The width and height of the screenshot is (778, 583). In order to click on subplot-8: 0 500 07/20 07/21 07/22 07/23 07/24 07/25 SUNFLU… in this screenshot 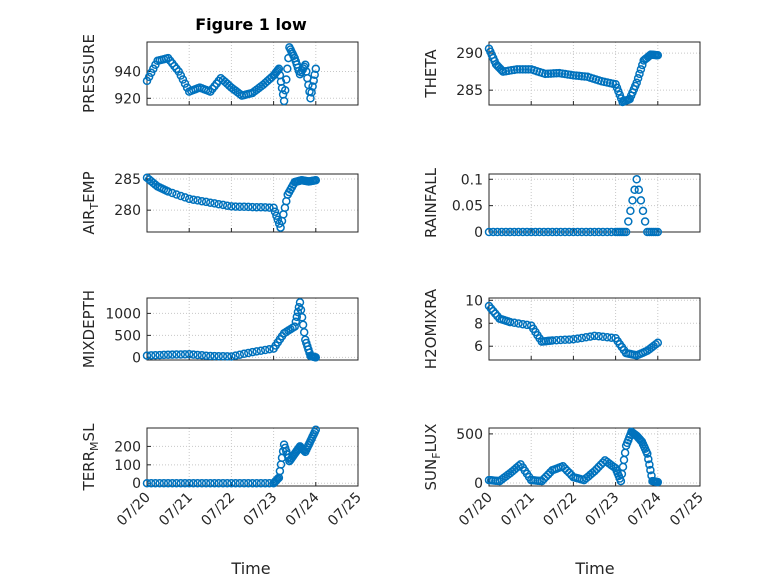, I will do `click(564, 477)`.